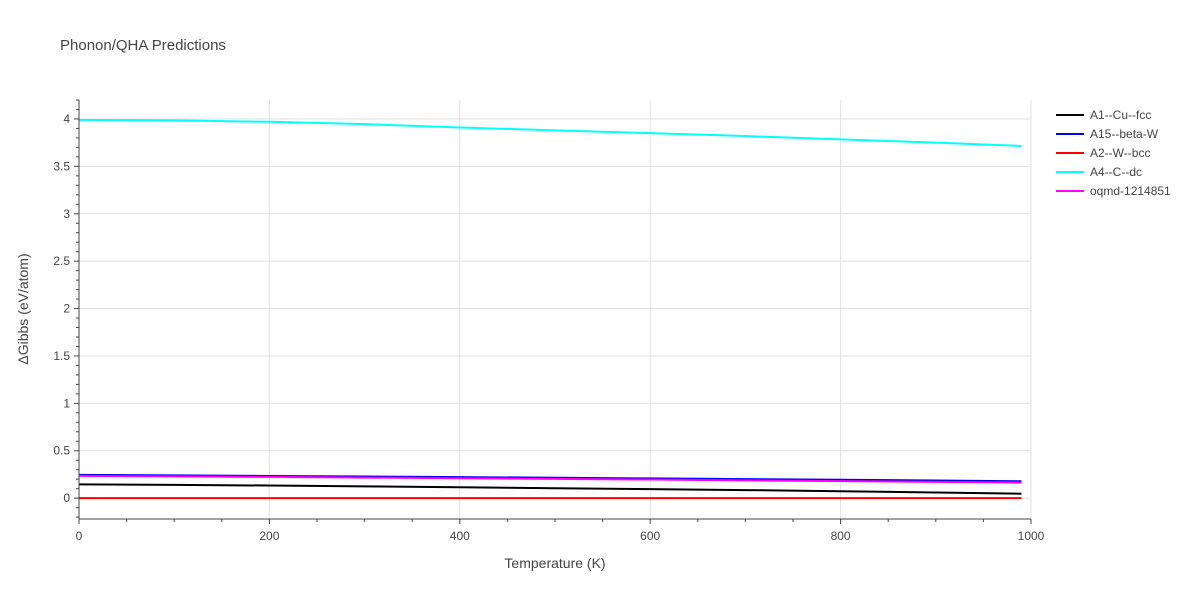  What do you see at coordinates (66, 119) in the screenshot?
I see `y-tick-label: 4` at bounding box center [66, 119].